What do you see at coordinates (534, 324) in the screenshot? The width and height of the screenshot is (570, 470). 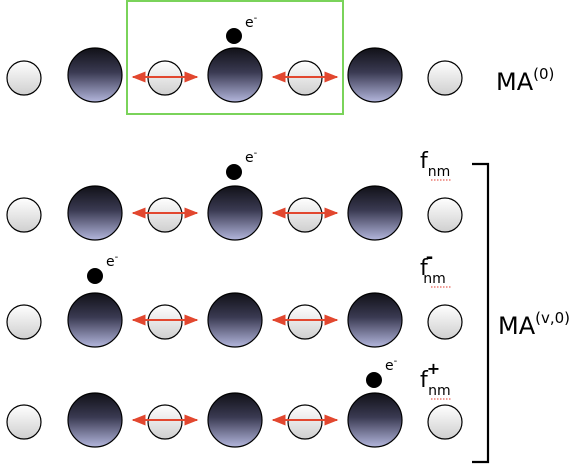 I see `mav-label: MA(v,0)` at bounding box center [534, 324].